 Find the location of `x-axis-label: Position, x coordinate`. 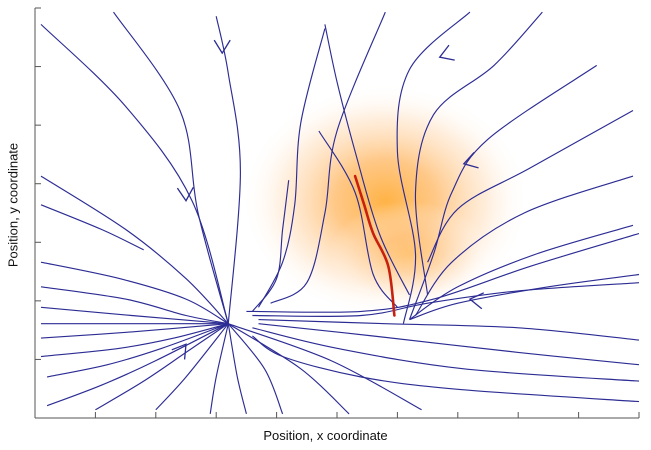

x-axis-label: Position, x coordinate is located at coordinates (325, 435).